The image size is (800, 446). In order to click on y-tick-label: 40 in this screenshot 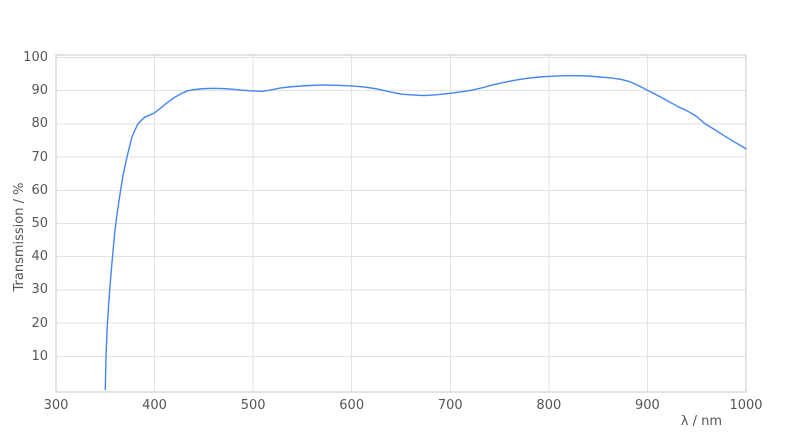, I will do `click(39, 257)`.